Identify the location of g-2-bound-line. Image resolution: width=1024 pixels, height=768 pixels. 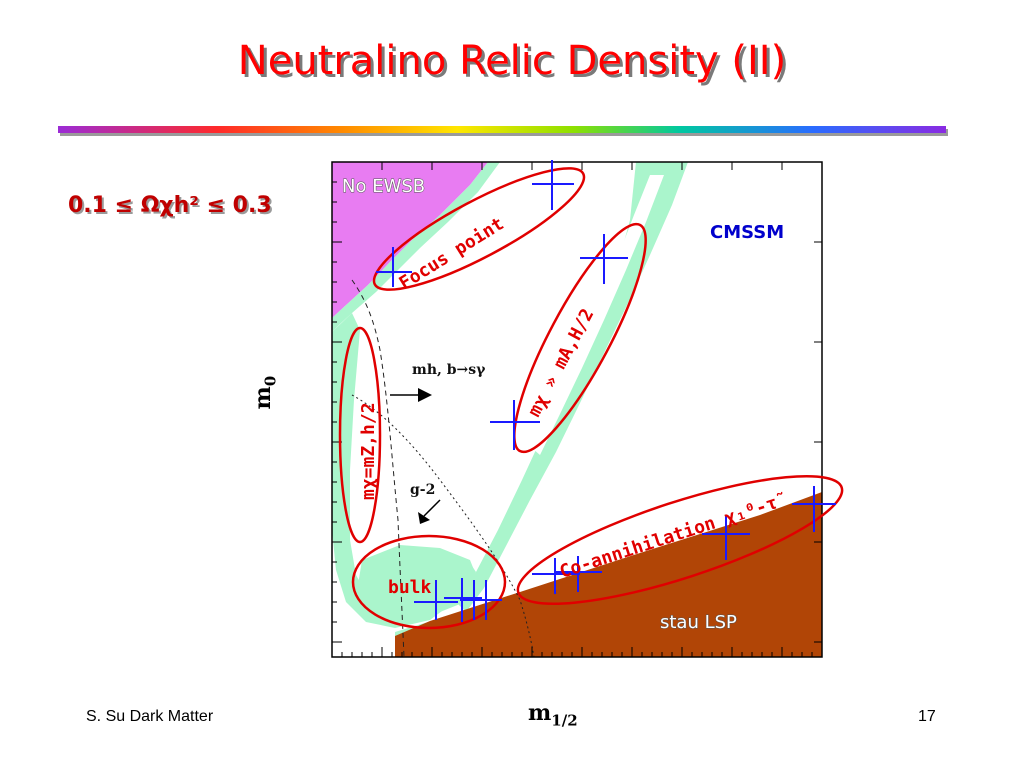
(443, 525).